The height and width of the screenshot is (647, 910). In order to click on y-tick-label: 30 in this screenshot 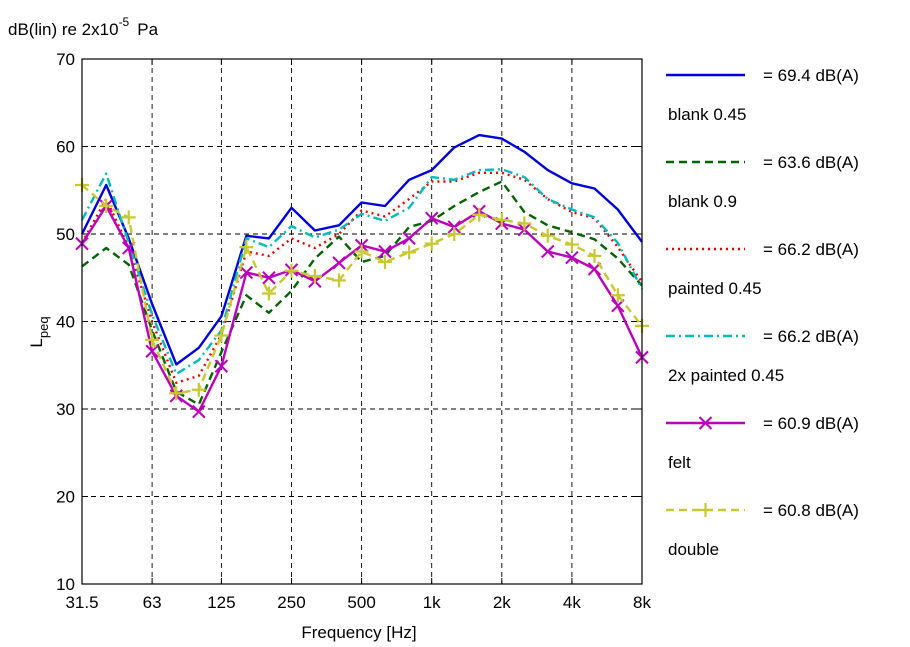, I will do `click(65, 409)`.